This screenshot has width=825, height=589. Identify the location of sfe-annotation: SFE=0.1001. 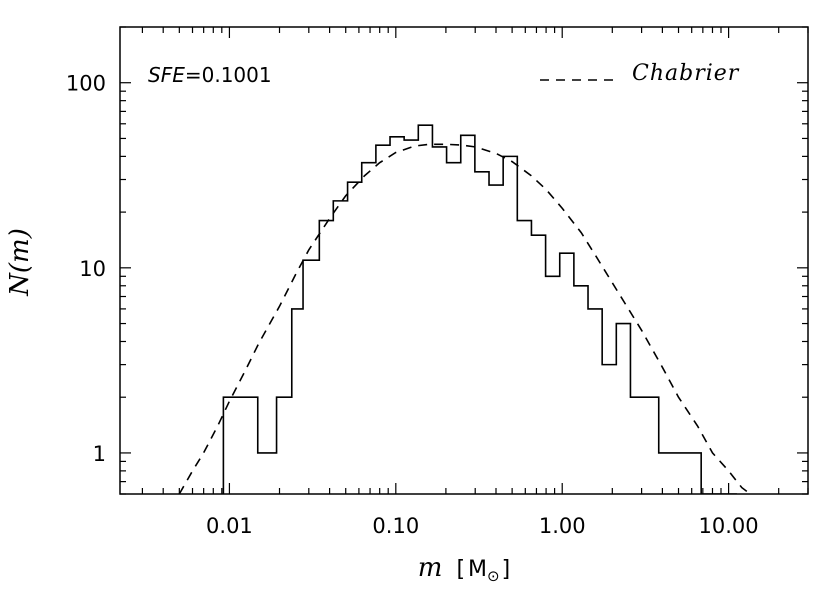
(210, 75).